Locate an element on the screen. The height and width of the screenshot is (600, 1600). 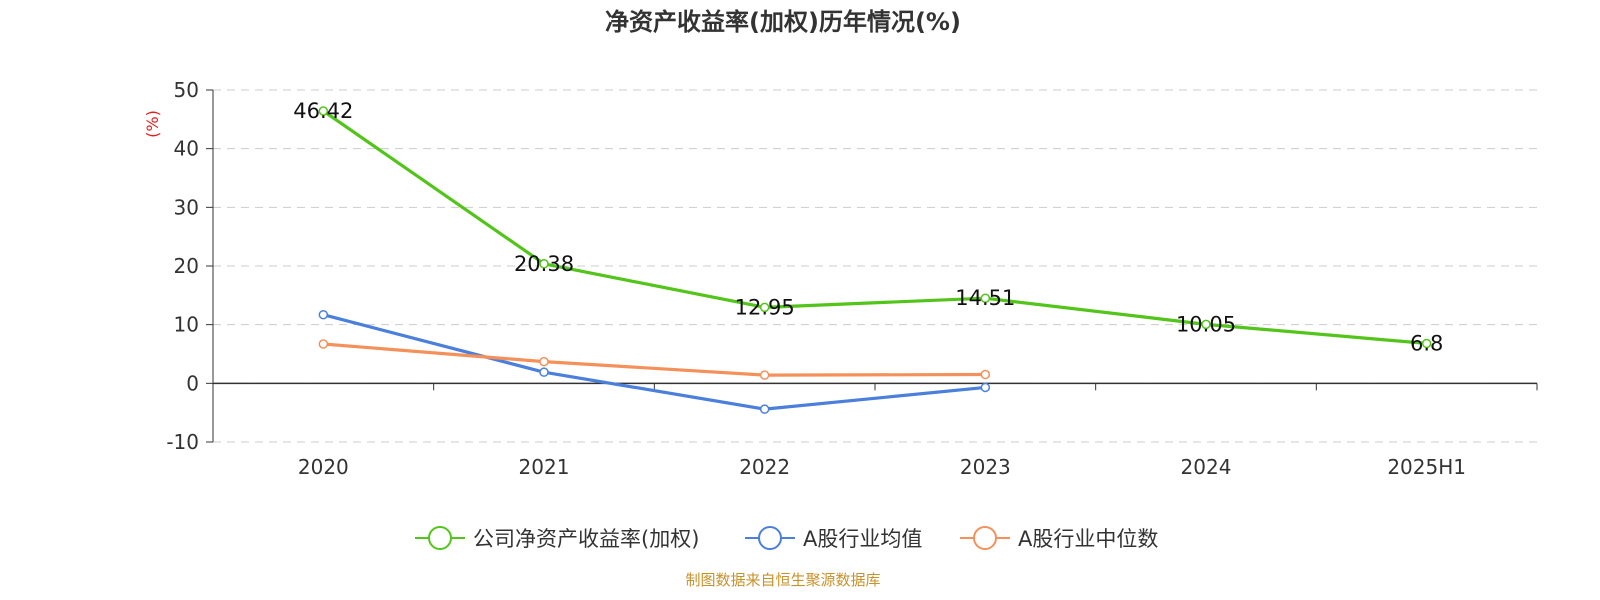
y-tick-label: 0 is located at coordinates (192, 383).